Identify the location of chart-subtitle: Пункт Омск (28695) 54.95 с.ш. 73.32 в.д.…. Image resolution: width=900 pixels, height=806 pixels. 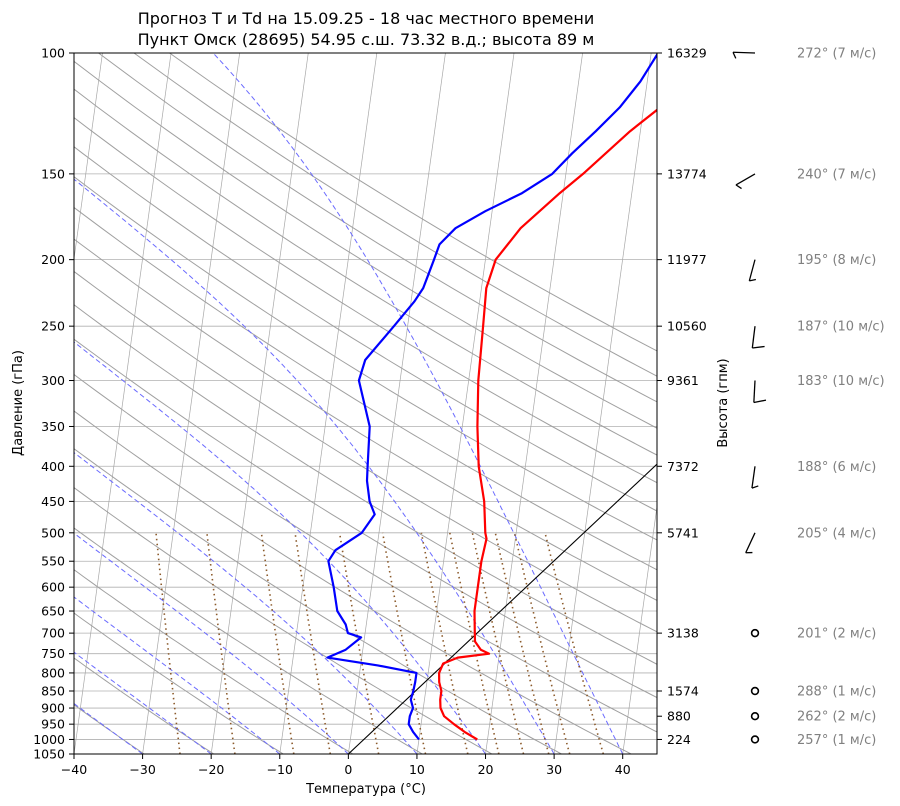
(366, 39).